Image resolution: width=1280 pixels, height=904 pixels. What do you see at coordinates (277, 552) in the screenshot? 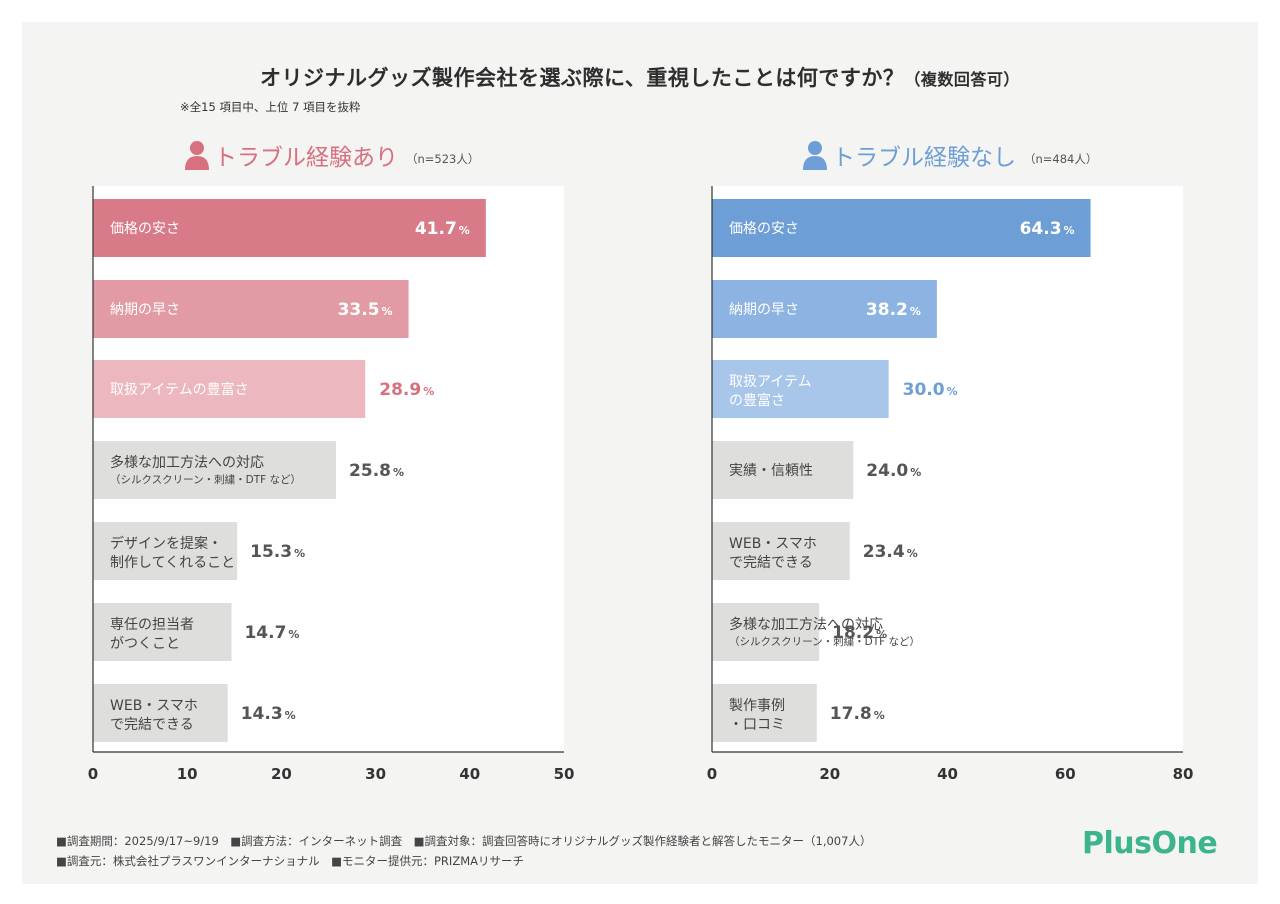
I see `value-label: 15.3%` at bounding box center [277, 552].